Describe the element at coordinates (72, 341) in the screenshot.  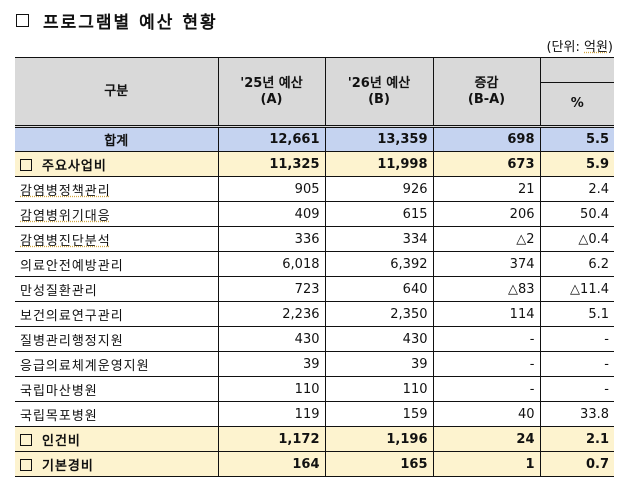
I see `row-label-text: 질병관리행정지원` at that location.